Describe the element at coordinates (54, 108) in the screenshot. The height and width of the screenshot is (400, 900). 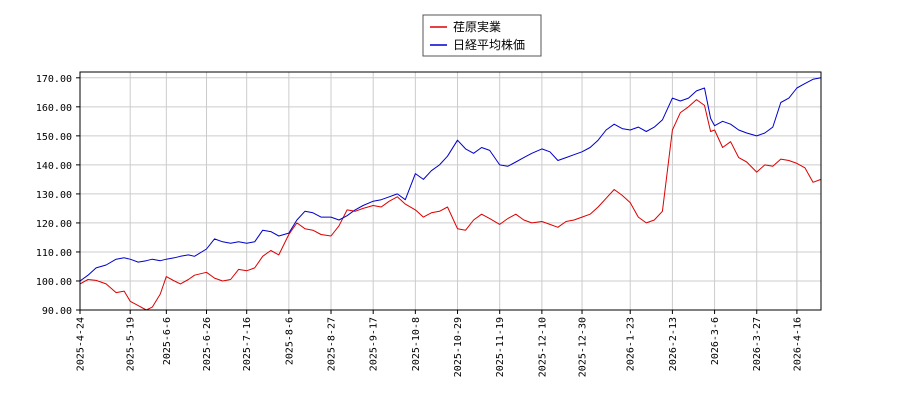
I see `y-tick-label: 160.00` at that location.